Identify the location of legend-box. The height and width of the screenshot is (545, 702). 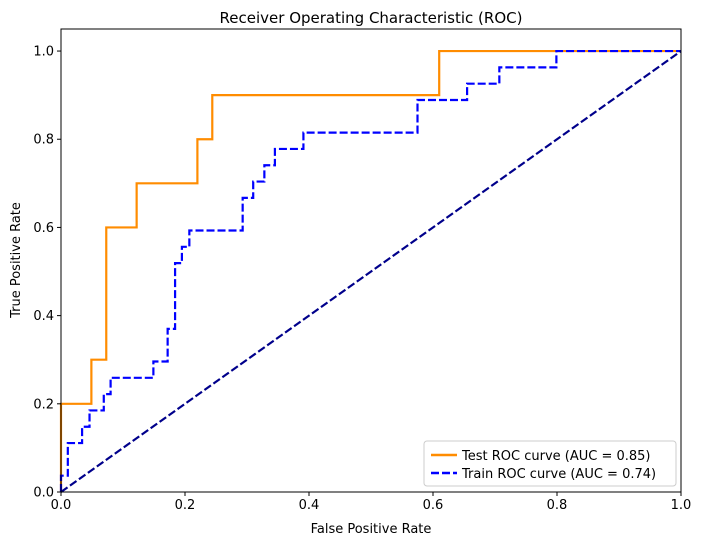
(550, 463).